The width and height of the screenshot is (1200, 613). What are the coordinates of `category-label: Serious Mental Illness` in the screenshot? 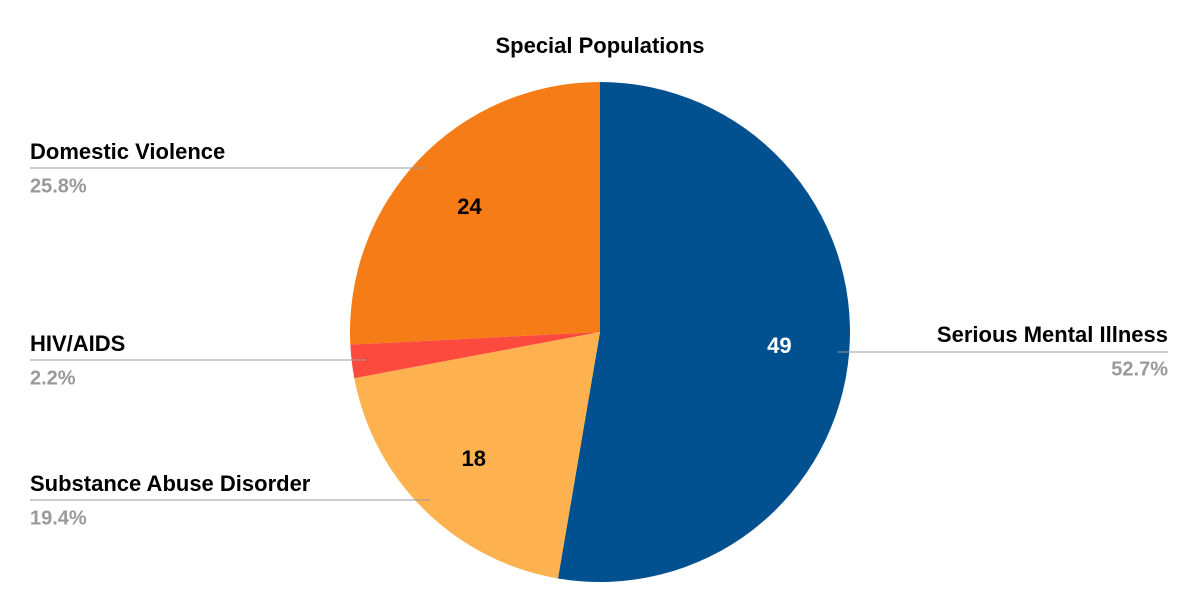 It's located at (1052, 334).